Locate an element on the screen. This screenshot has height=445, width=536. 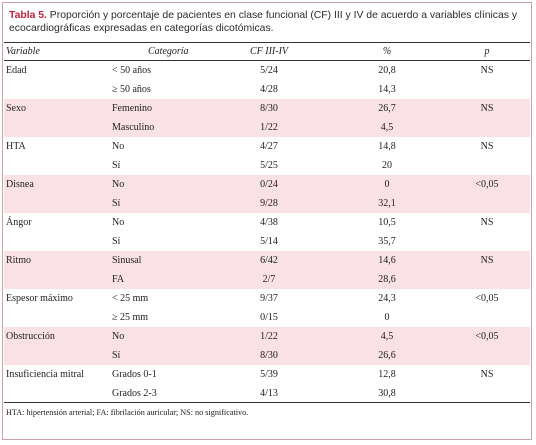
cell-pct: 14,6 is located at coordinates (387, 260).